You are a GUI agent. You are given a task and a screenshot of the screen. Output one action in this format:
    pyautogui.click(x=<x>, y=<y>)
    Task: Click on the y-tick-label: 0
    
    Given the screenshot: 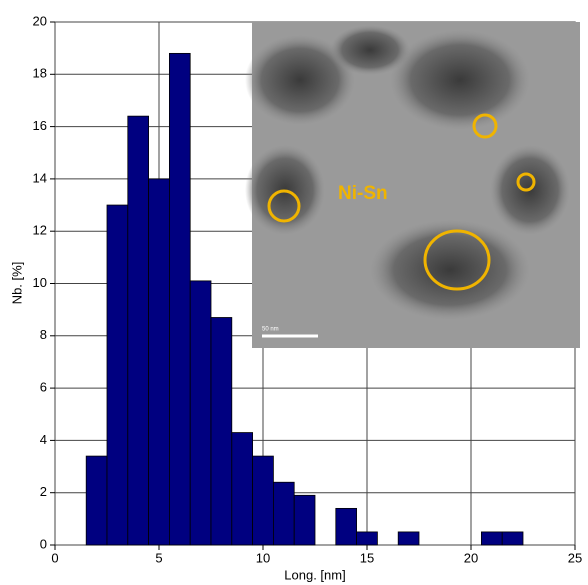 What is the action you would take?
    pyautogui.click(x=43, y=543)
    